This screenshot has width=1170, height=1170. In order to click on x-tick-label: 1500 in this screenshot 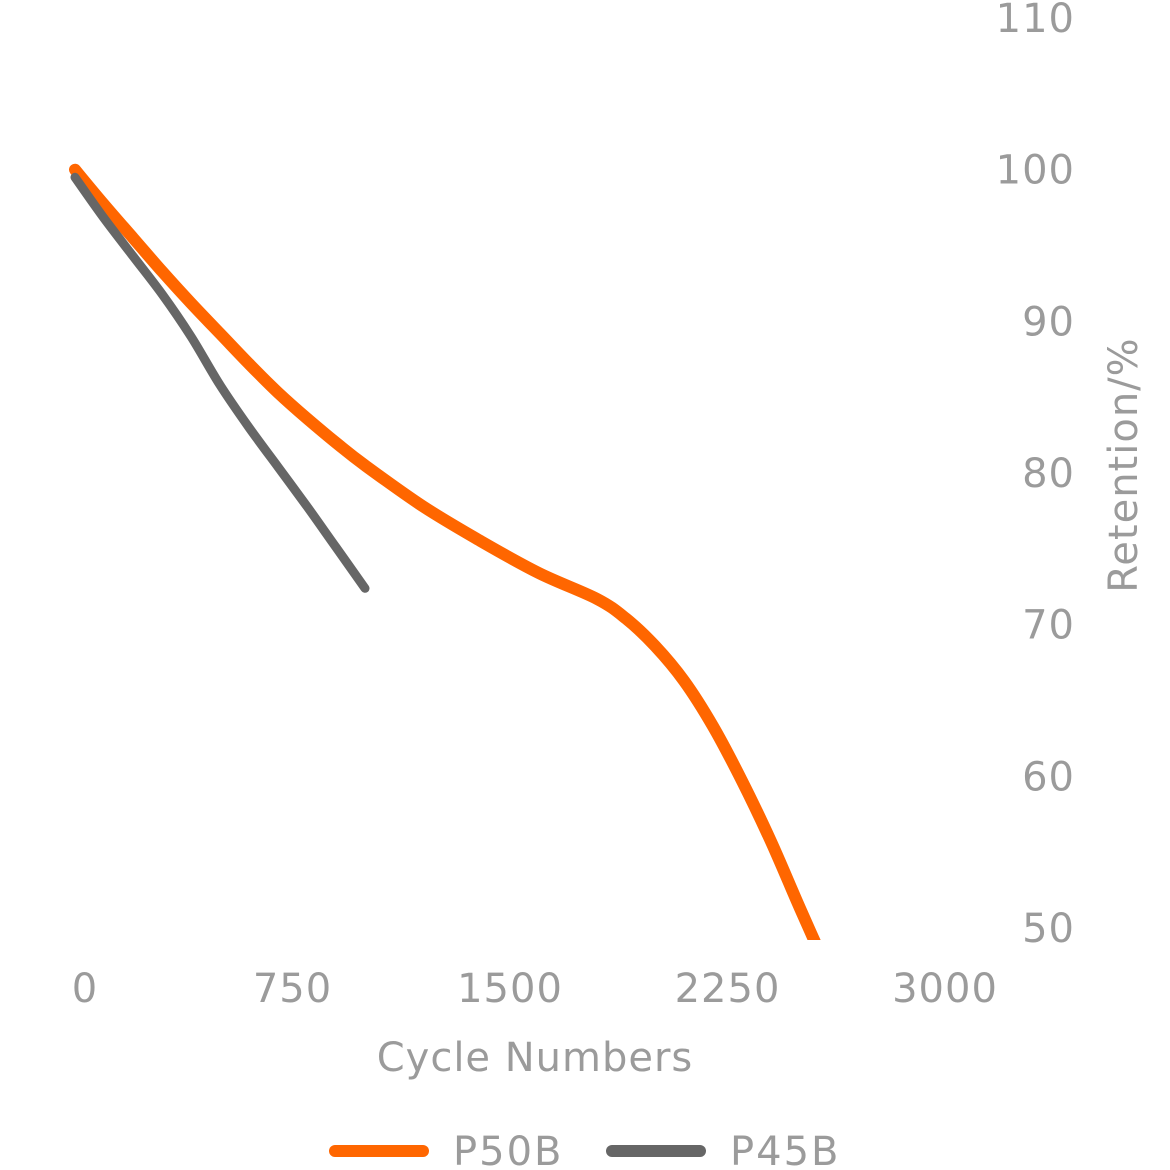, I will do `click(510, 989)`.